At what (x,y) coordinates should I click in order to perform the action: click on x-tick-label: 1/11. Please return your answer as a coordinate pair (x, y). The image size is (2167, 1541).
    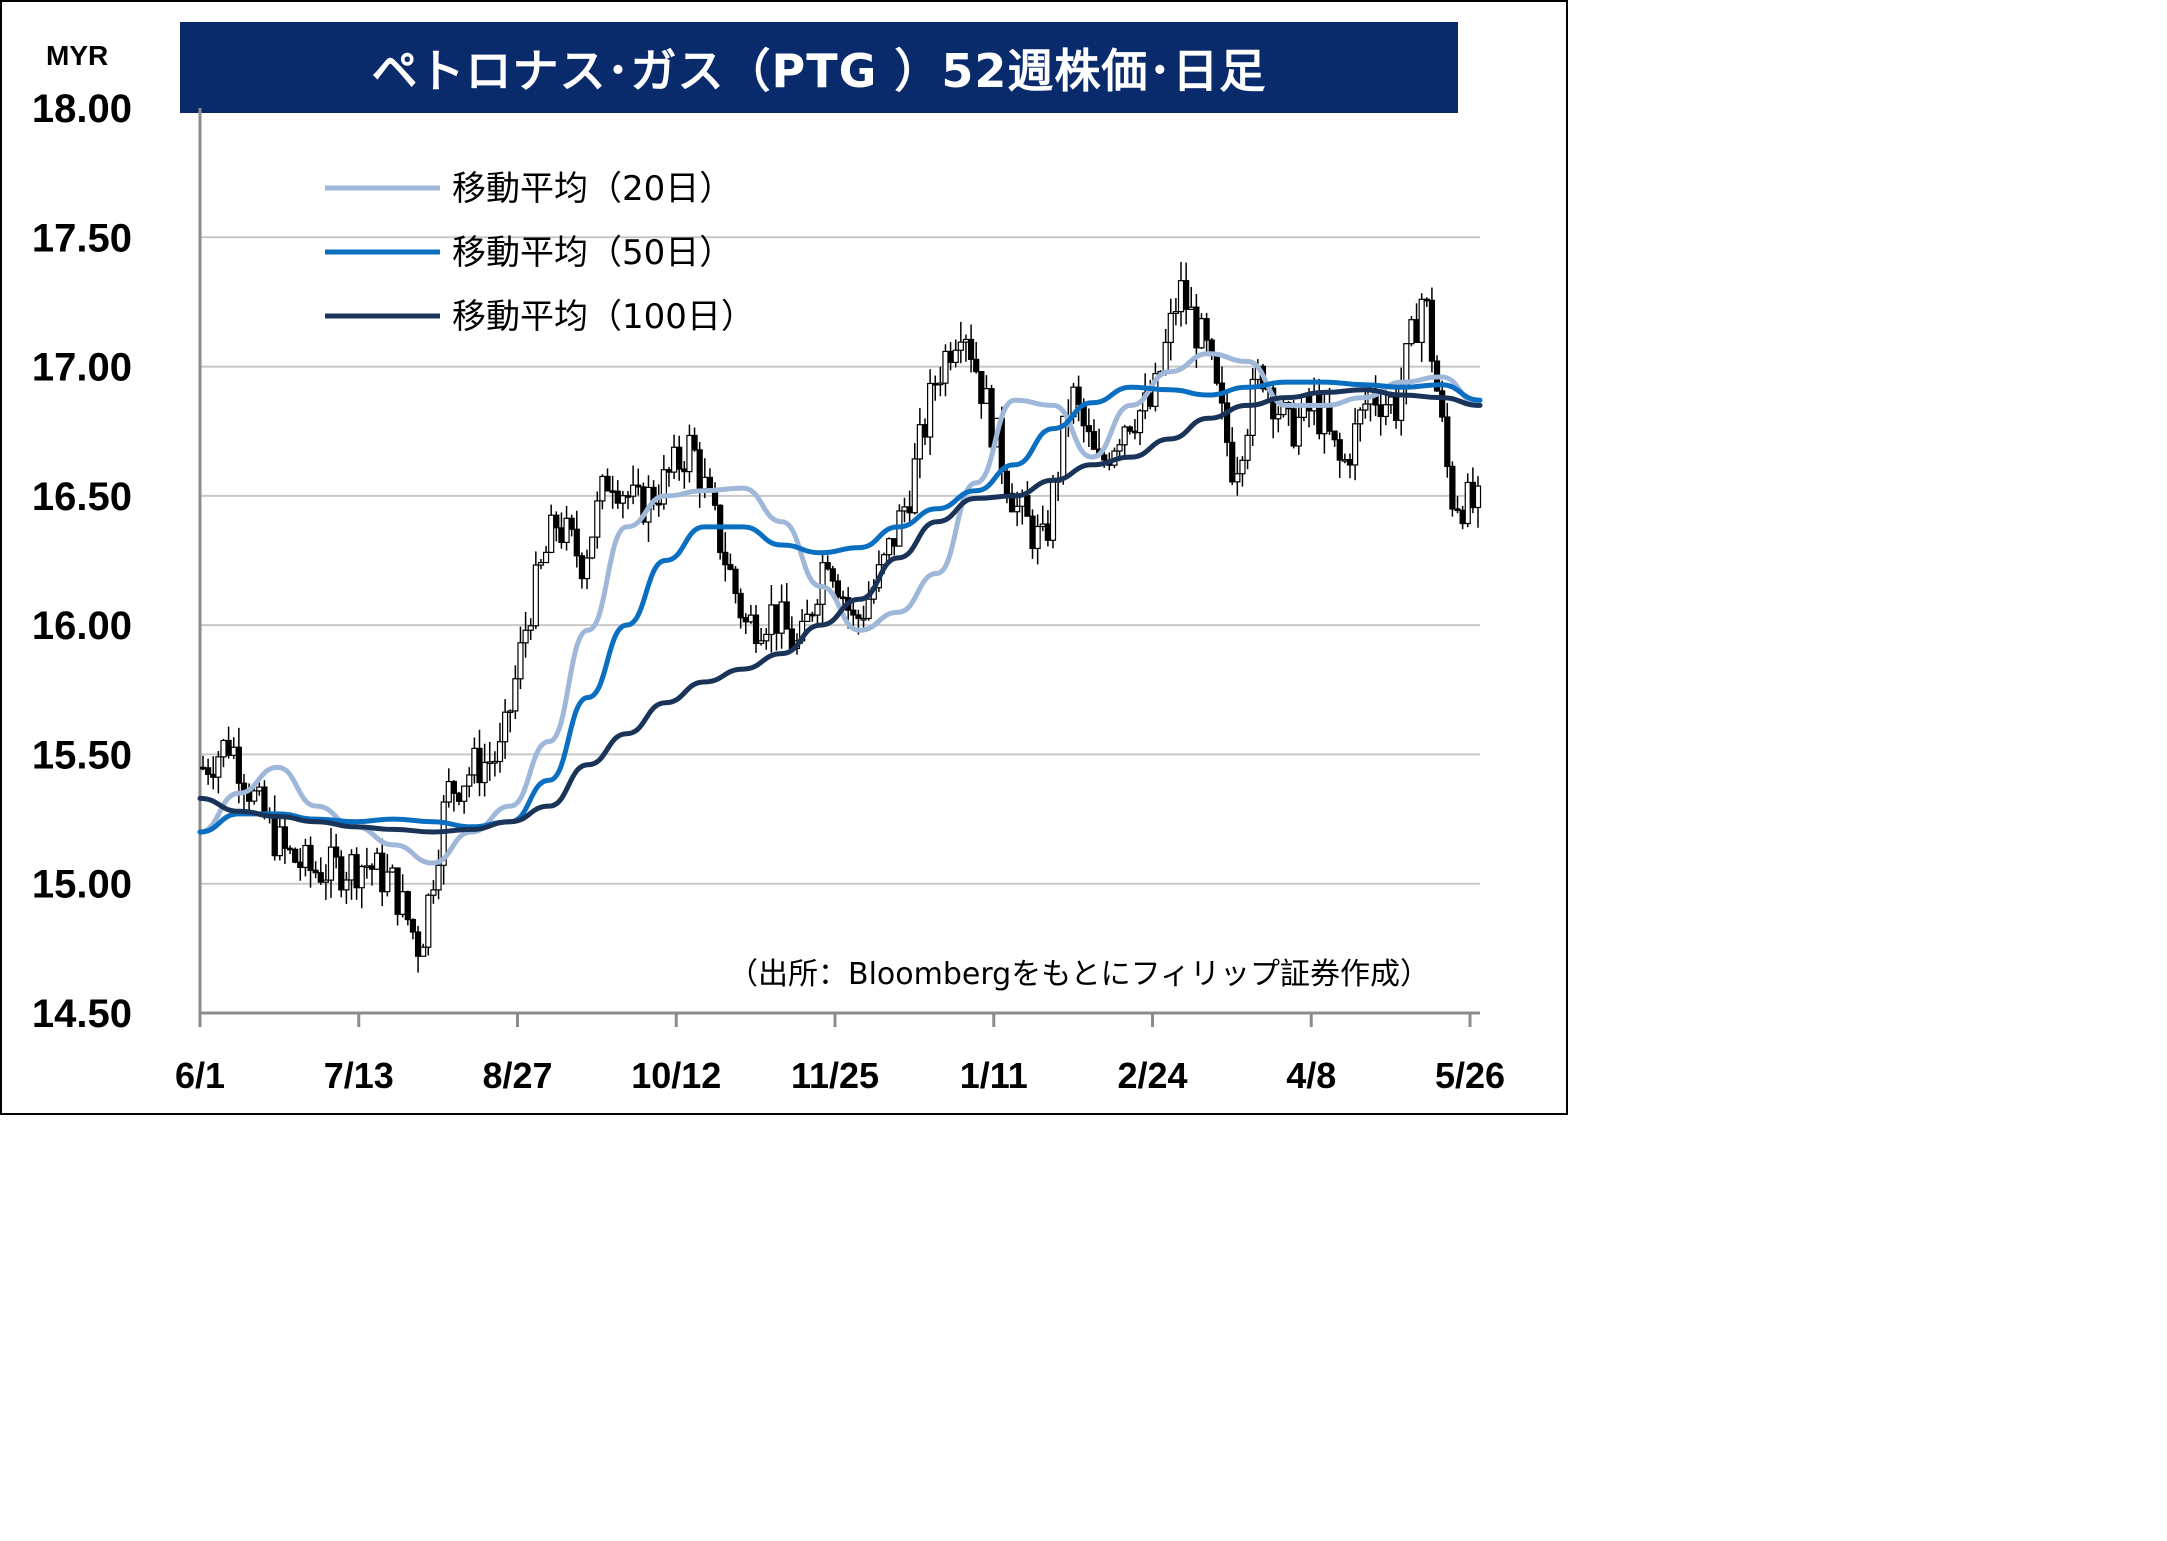
    Looking at the image, I should click on (994, 1075).